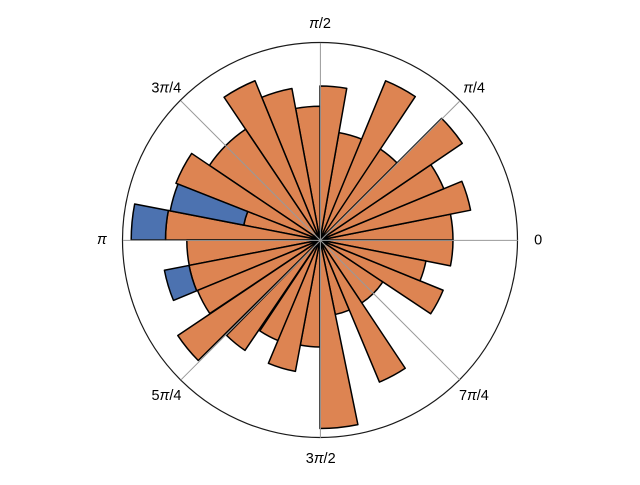 The width and height of the screenshot is (640, 485). Describe the element at coordinates (320, 24) in the screenshot. I see `svg-text: π/2` at that location.